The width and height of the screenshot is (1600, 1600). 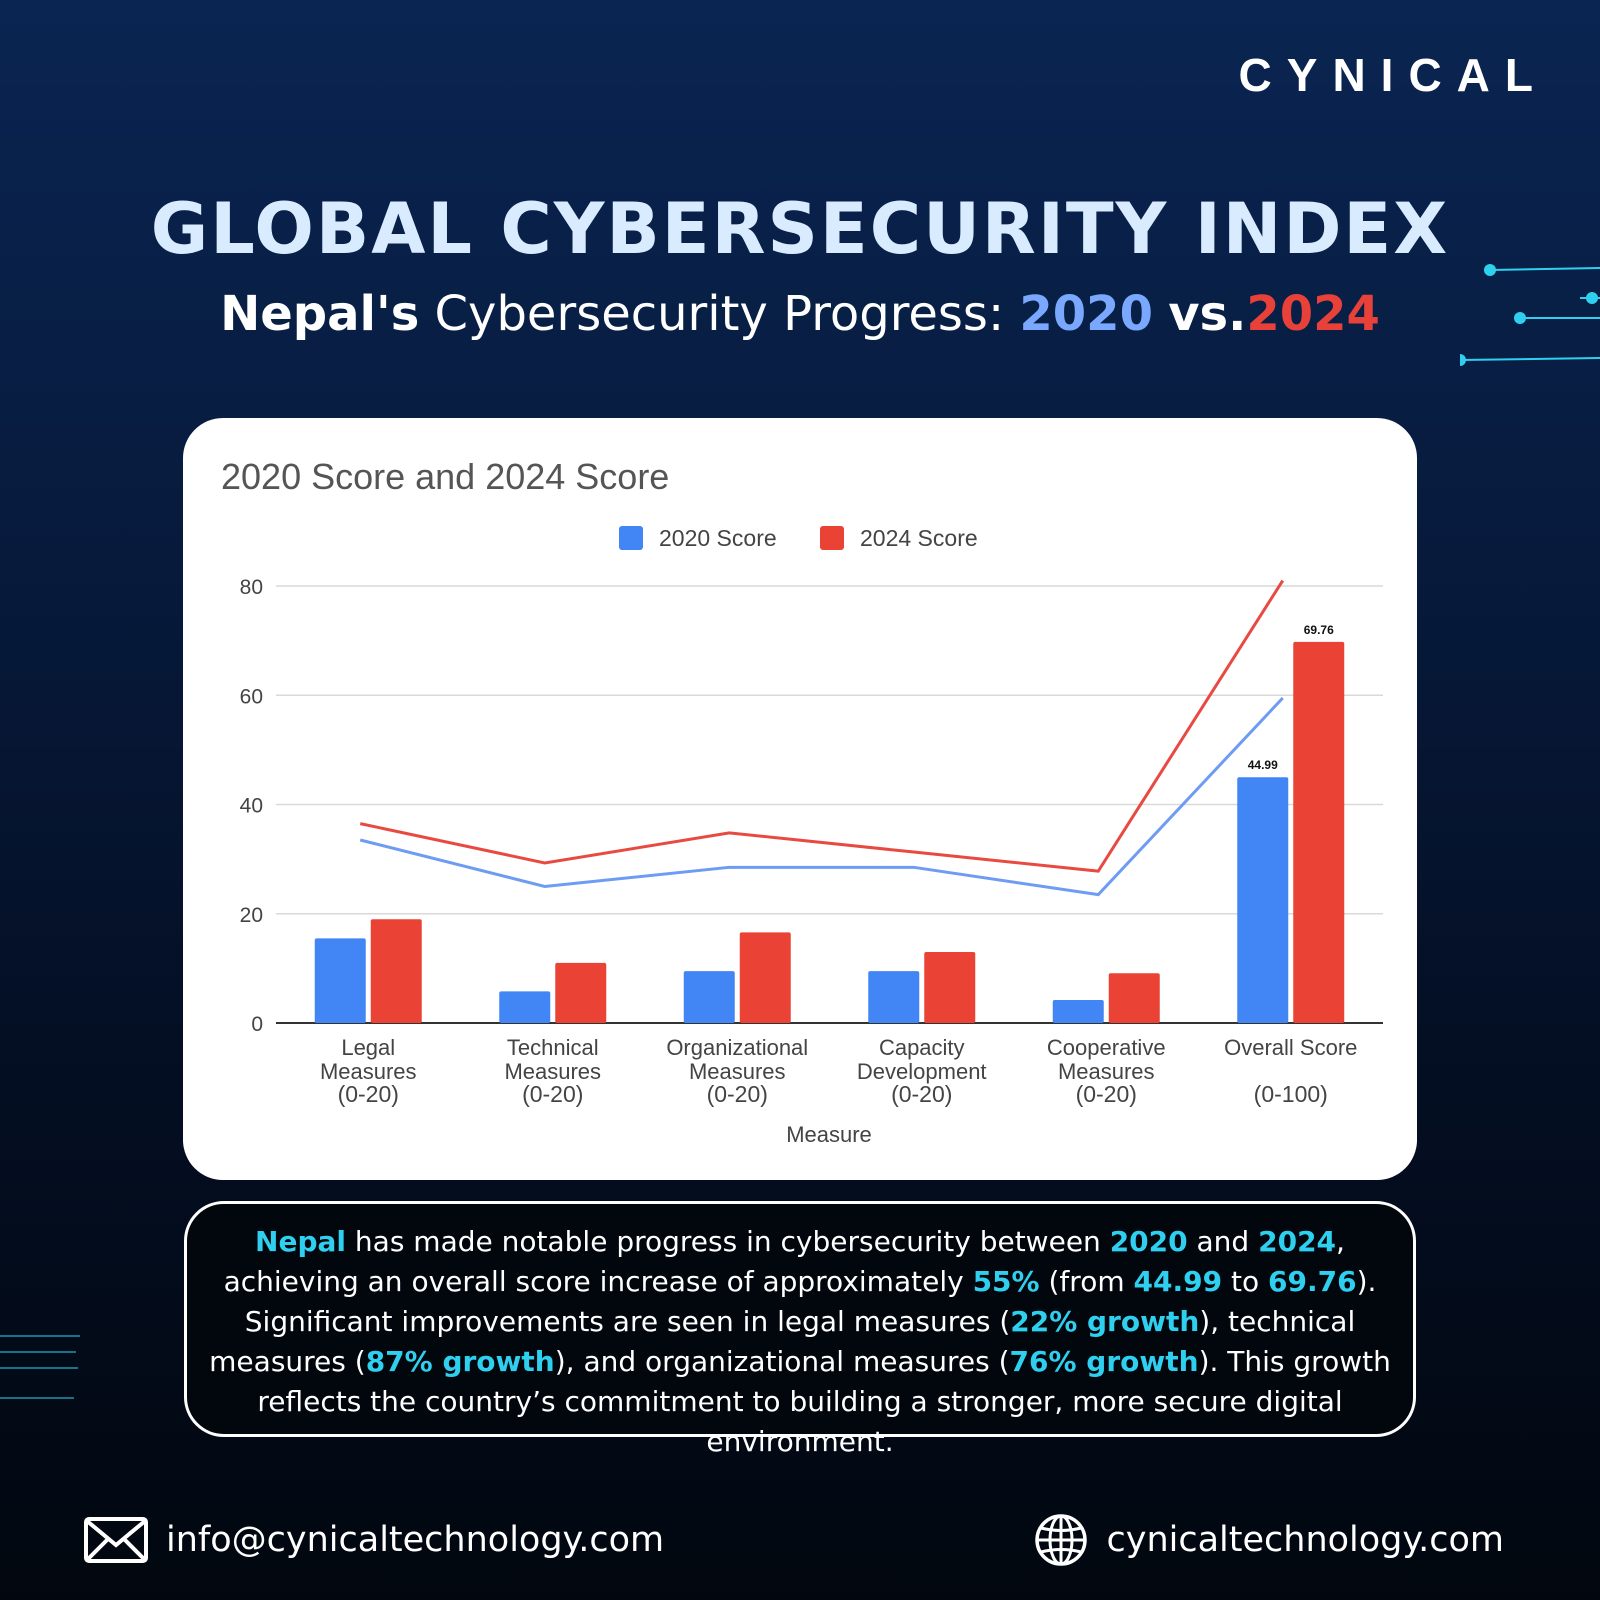 What do you see at coordinates (1086, 1281) in the screenshot?
I see `summary-fragment: (from` at bounding box center [1086, 1281].